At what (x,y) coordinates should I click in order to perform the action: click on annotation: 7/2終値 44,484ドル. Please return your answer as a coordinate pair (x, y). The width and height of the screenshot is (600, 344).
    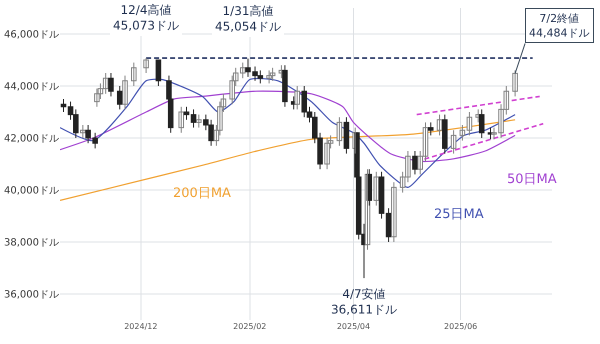
    Looking at the image, I should click on (559, 26).